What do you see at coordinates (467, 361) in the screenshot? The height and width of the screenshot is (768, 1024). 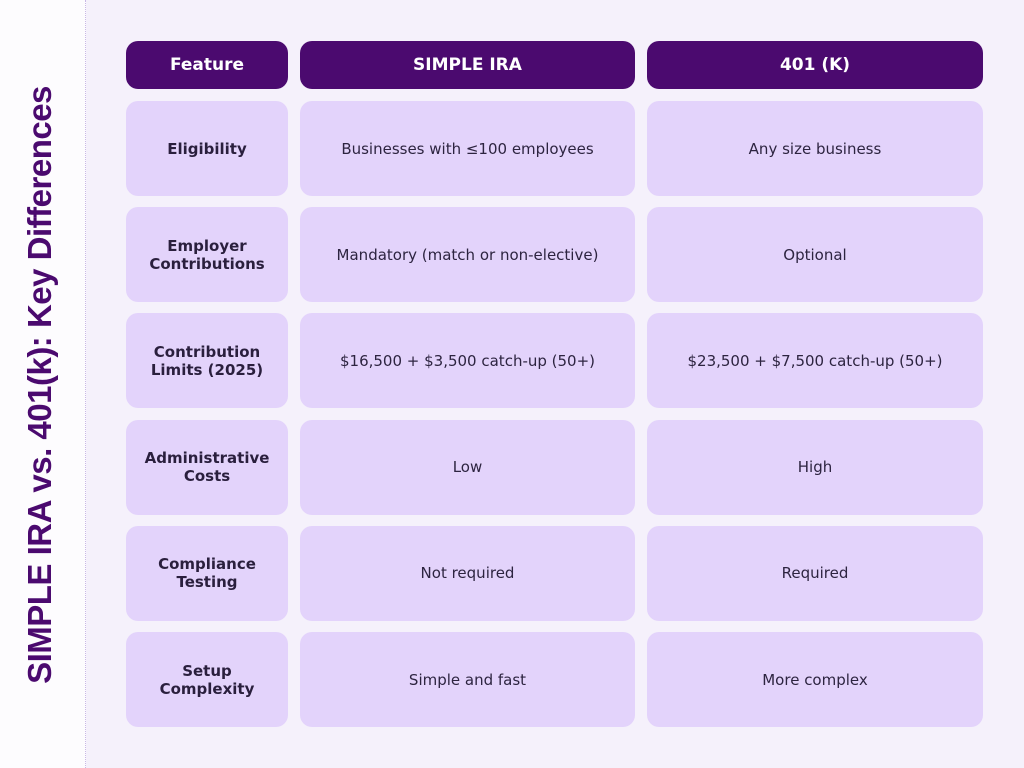 I see `value-cell: $16,500 + $3,500 catch-up (50+)` at bounding box center [467, 361].